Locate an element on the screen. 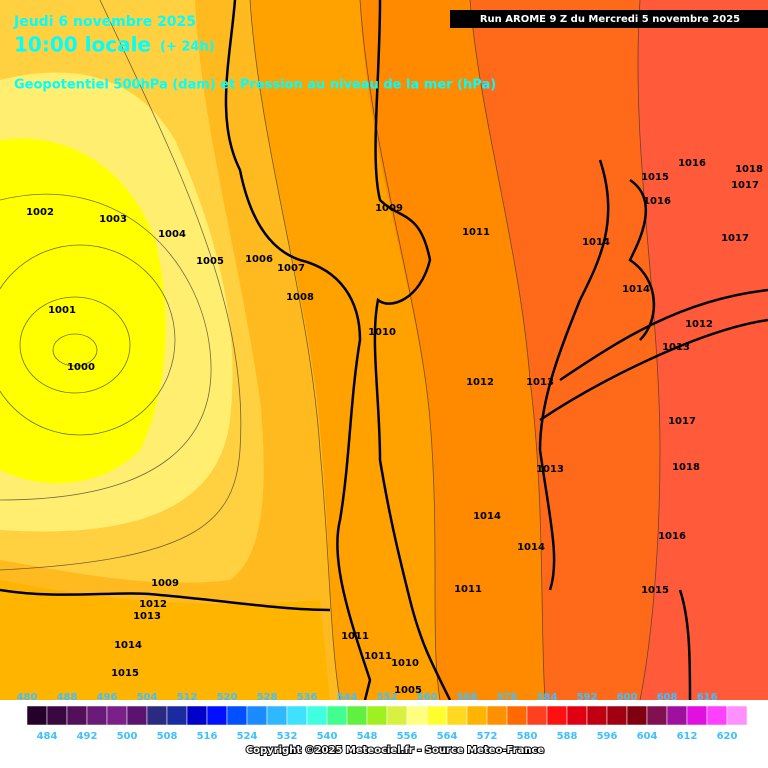 The image size is (768, 768). colorbar-label: 560 is located at coordinates (427, 697).